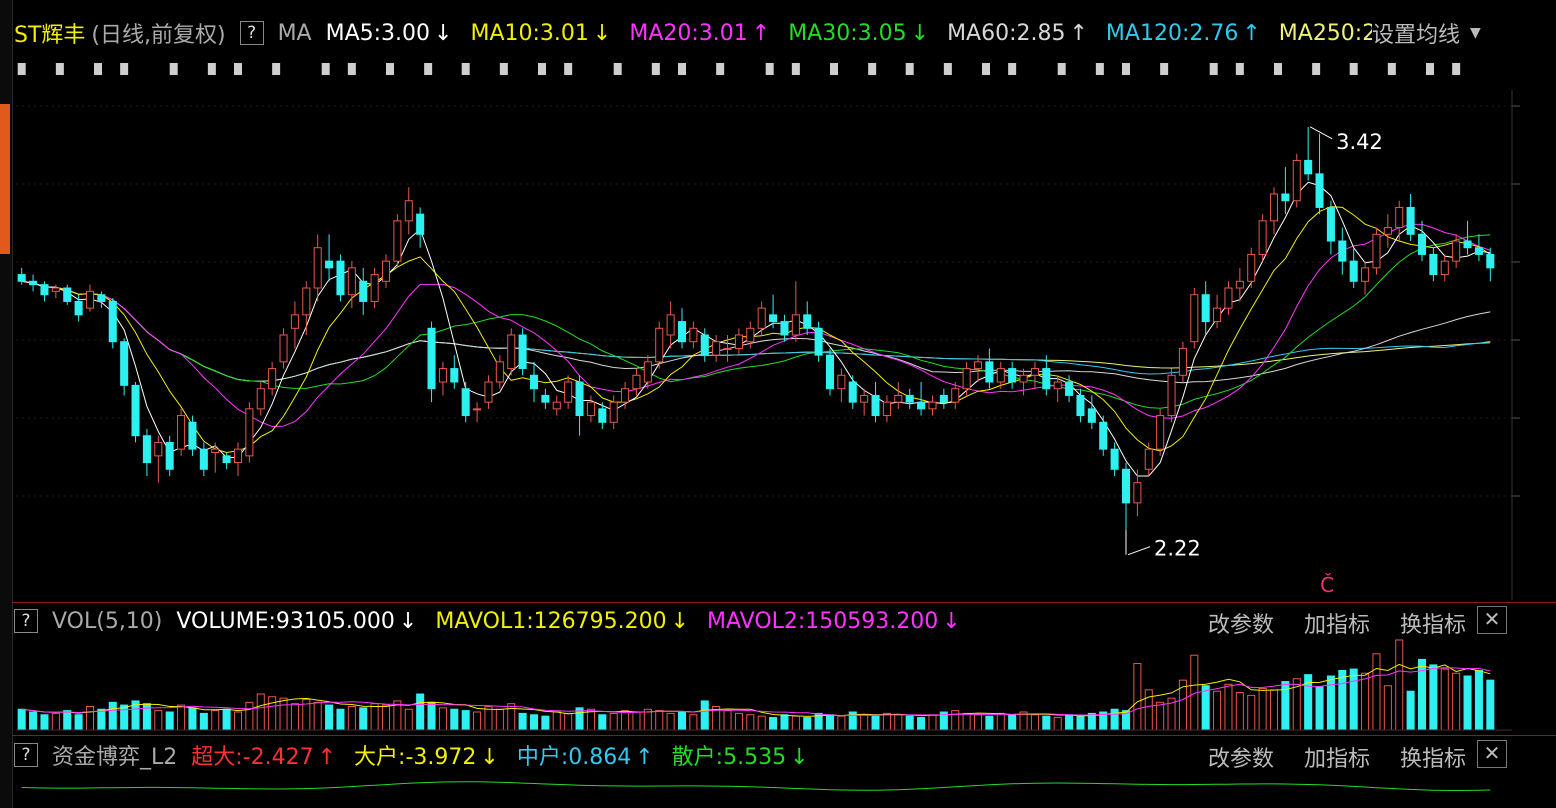 This screenshot has height=808, width=1556. I want to click on chevron-down-icon: ▼, so click(1475, 33).